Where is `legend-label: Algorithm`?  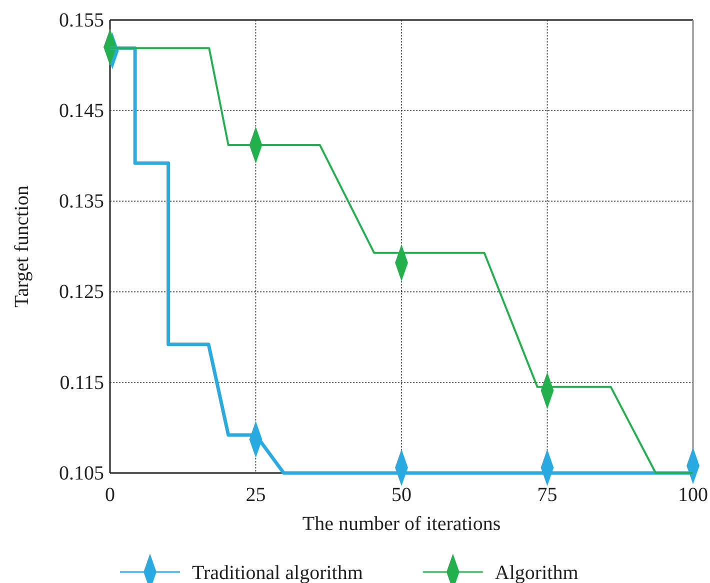 legend-label: Algorithm is located at coordinates (536, 572).